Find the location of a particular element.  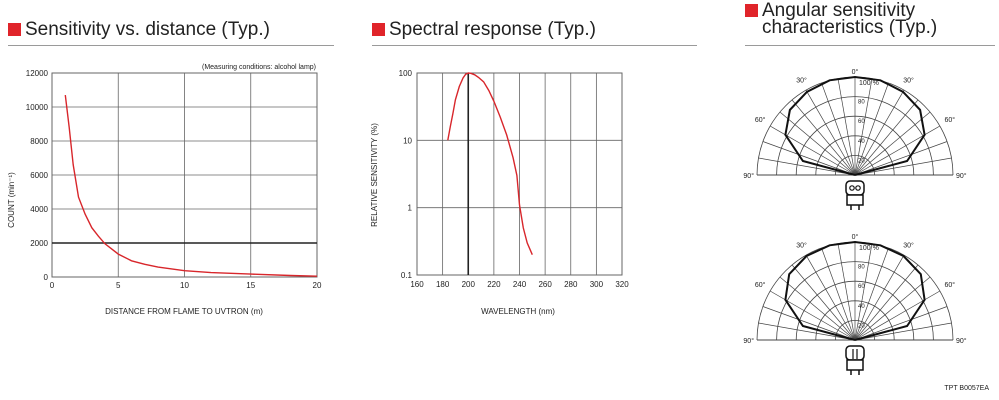

y-tick-label: 10 is located at coordinates (407, 140).